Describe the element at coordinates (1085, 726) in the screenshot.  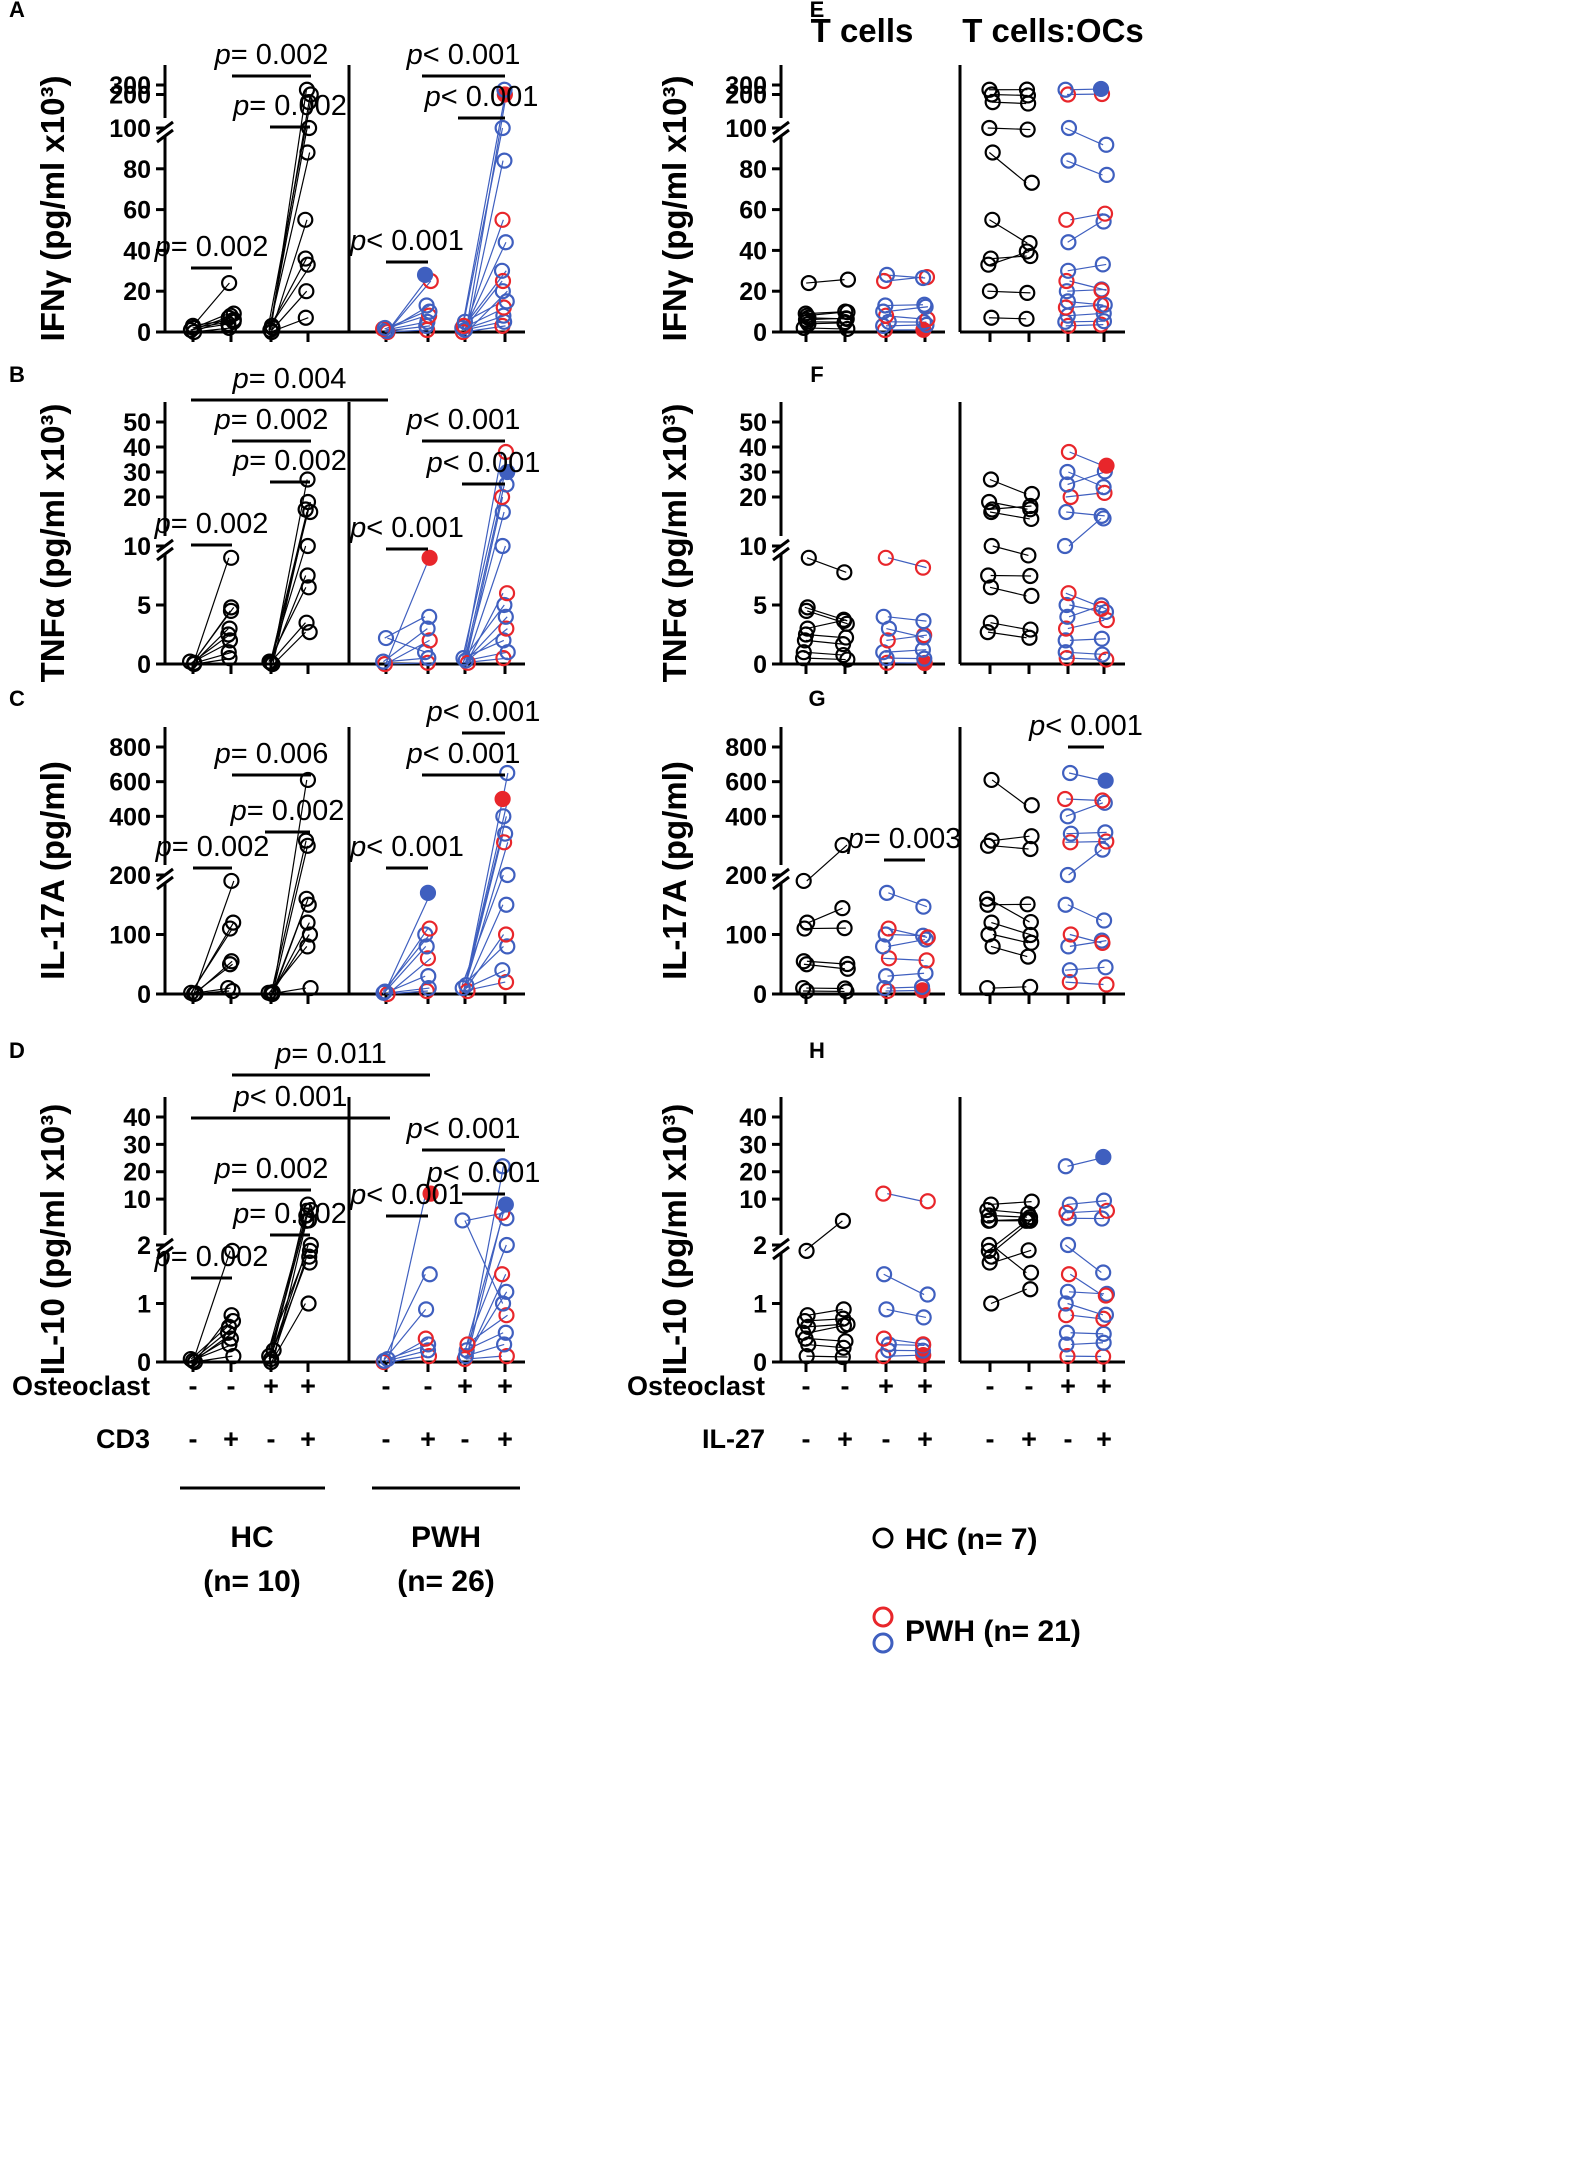
I see `panel-g-oc-pvalue: p< 0.001` at that location.